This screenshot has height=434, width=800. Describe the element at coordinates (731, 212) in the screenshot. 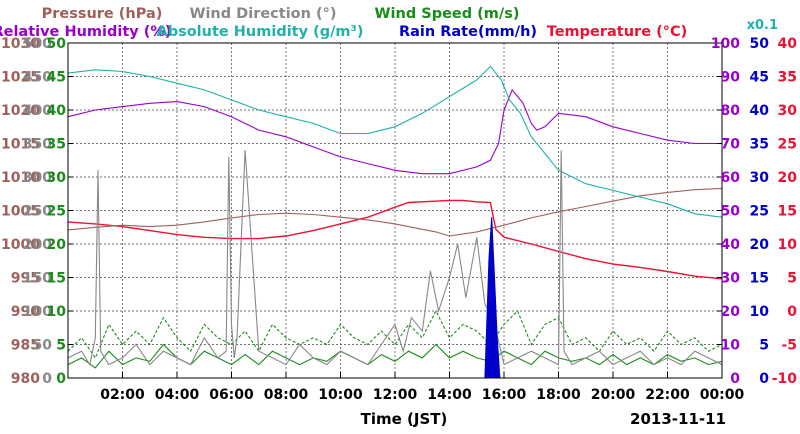

I see `relative-humidity-tick-label: 50` at that location.